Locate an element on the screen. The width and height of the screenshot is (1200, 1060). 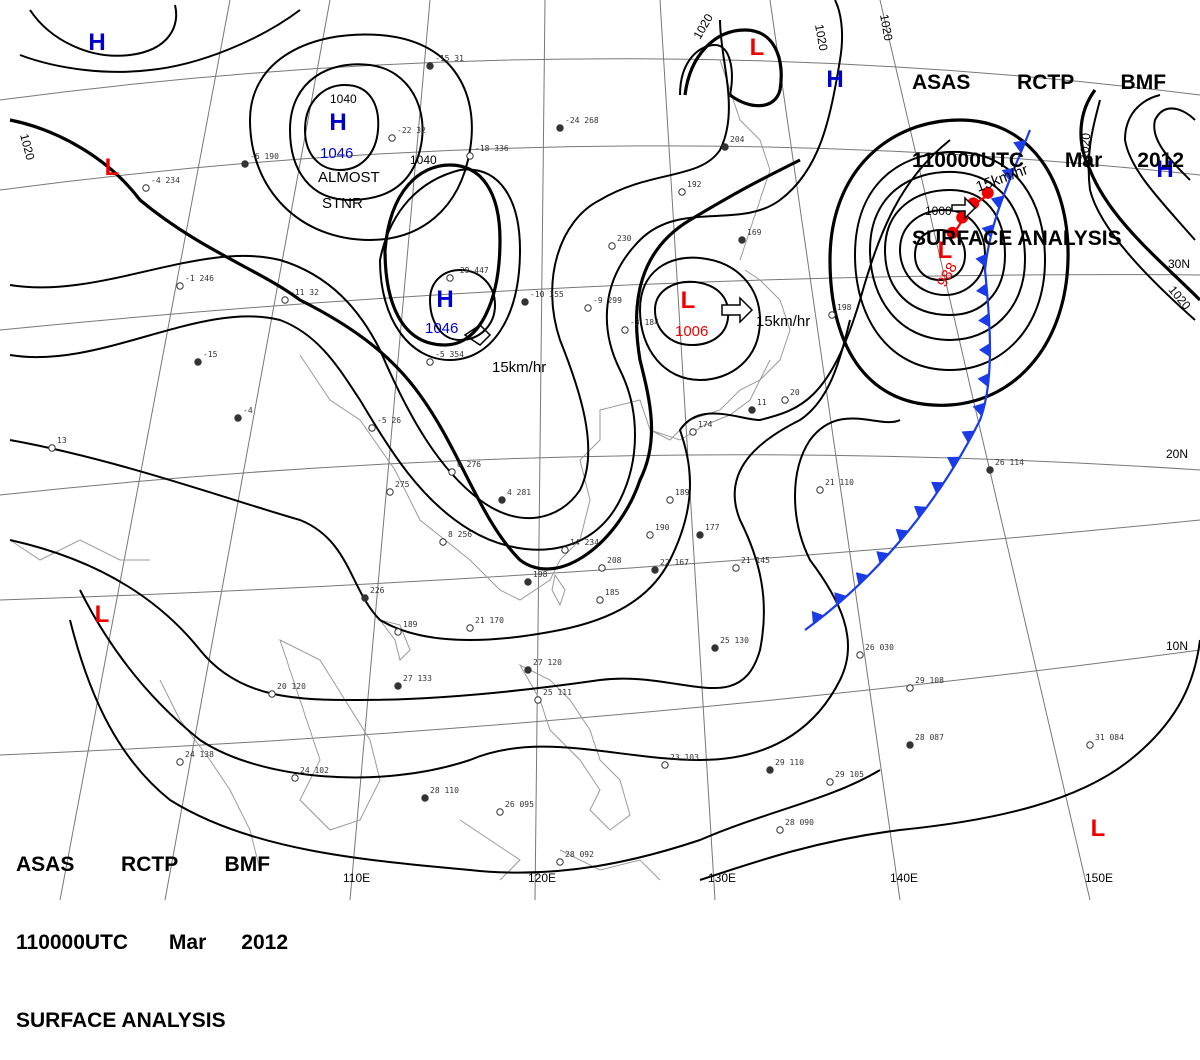
latitude-label: 10N is located at coordinates (1177, 646).